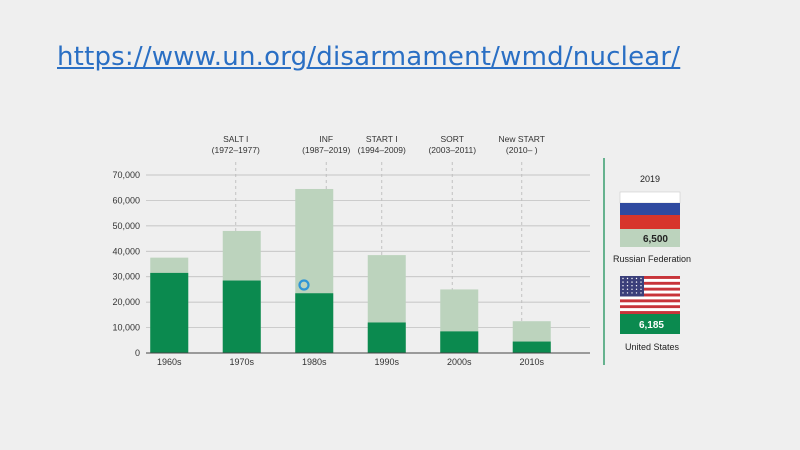 This screenshot has height=450, width=800. What do you see at coordinates (652, 259) in the screenshot?
I see `russia-name: Russian Federation` at bounding box center [652, 259].